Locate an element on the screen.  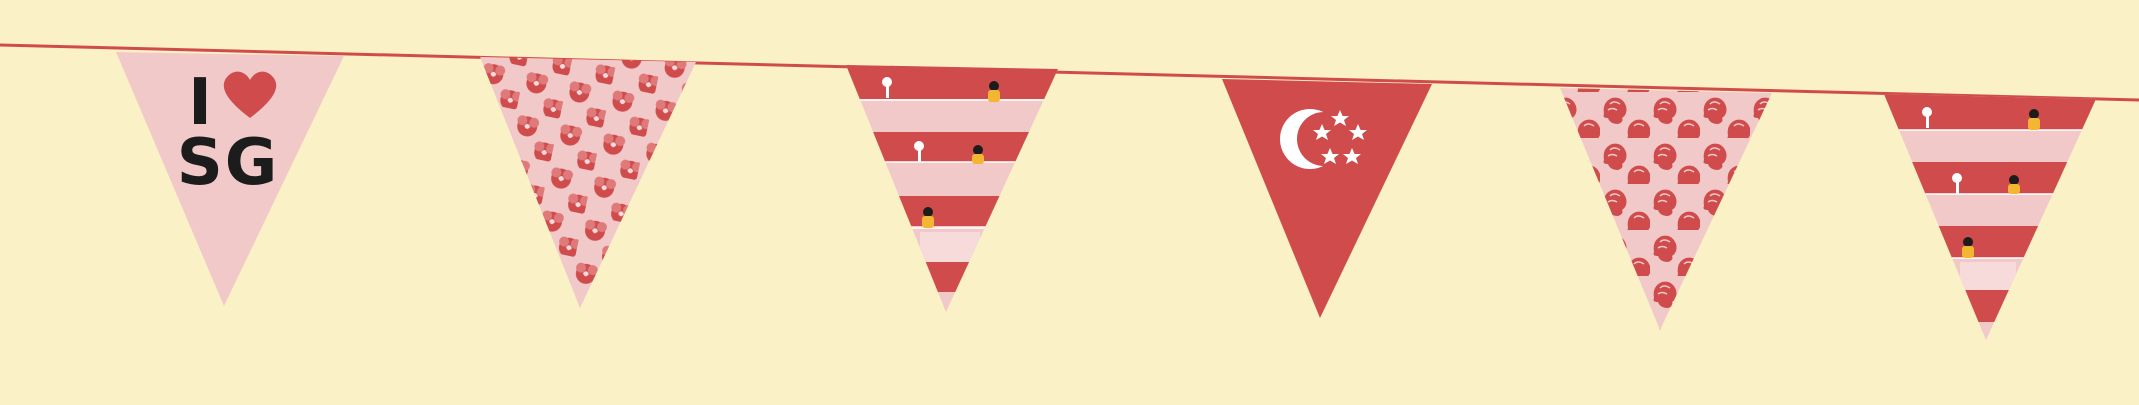
flag-merlion-pattern is located at coordinates (1666, 209).